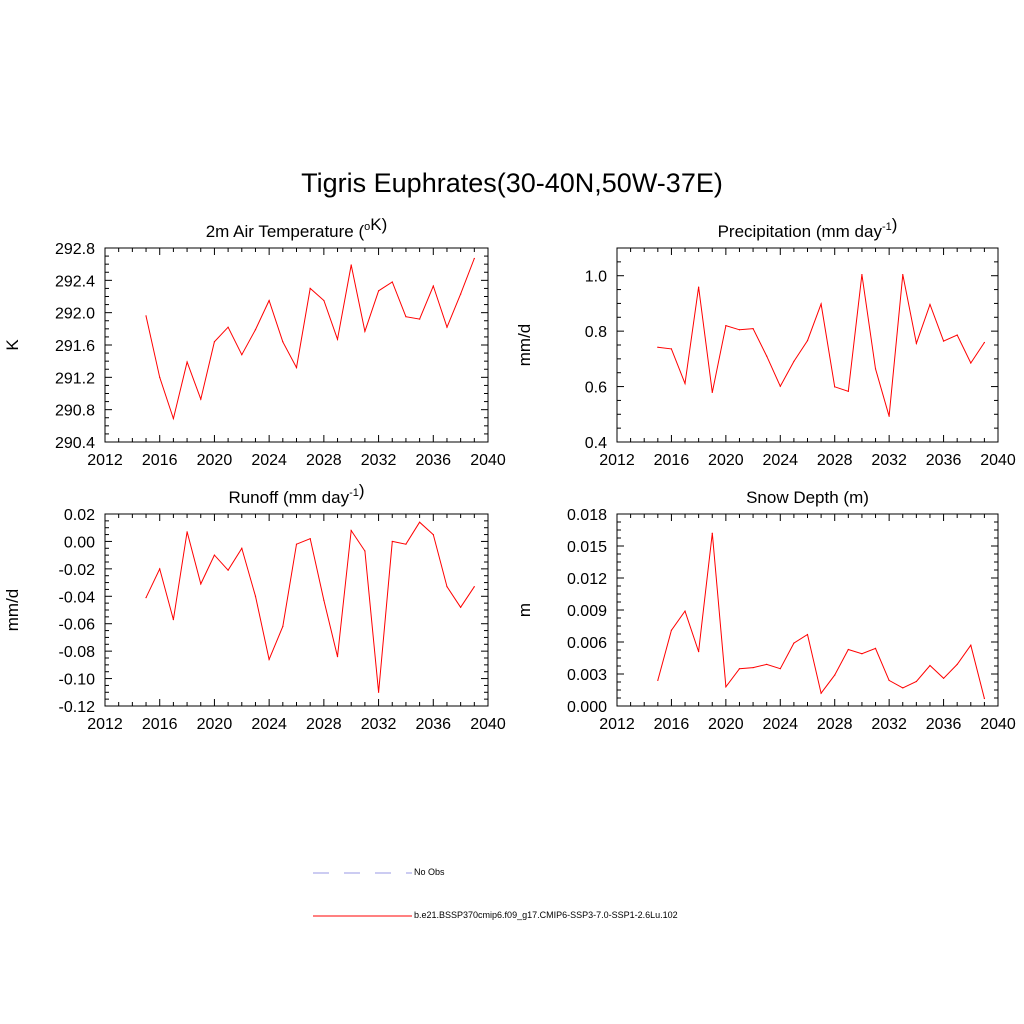 Image resolution: width=1024 pixels, height=1024 pixels. Describe the element at coordinates (324, 724) in the screenshot. I see `x-tick-label: 2028` at that location.